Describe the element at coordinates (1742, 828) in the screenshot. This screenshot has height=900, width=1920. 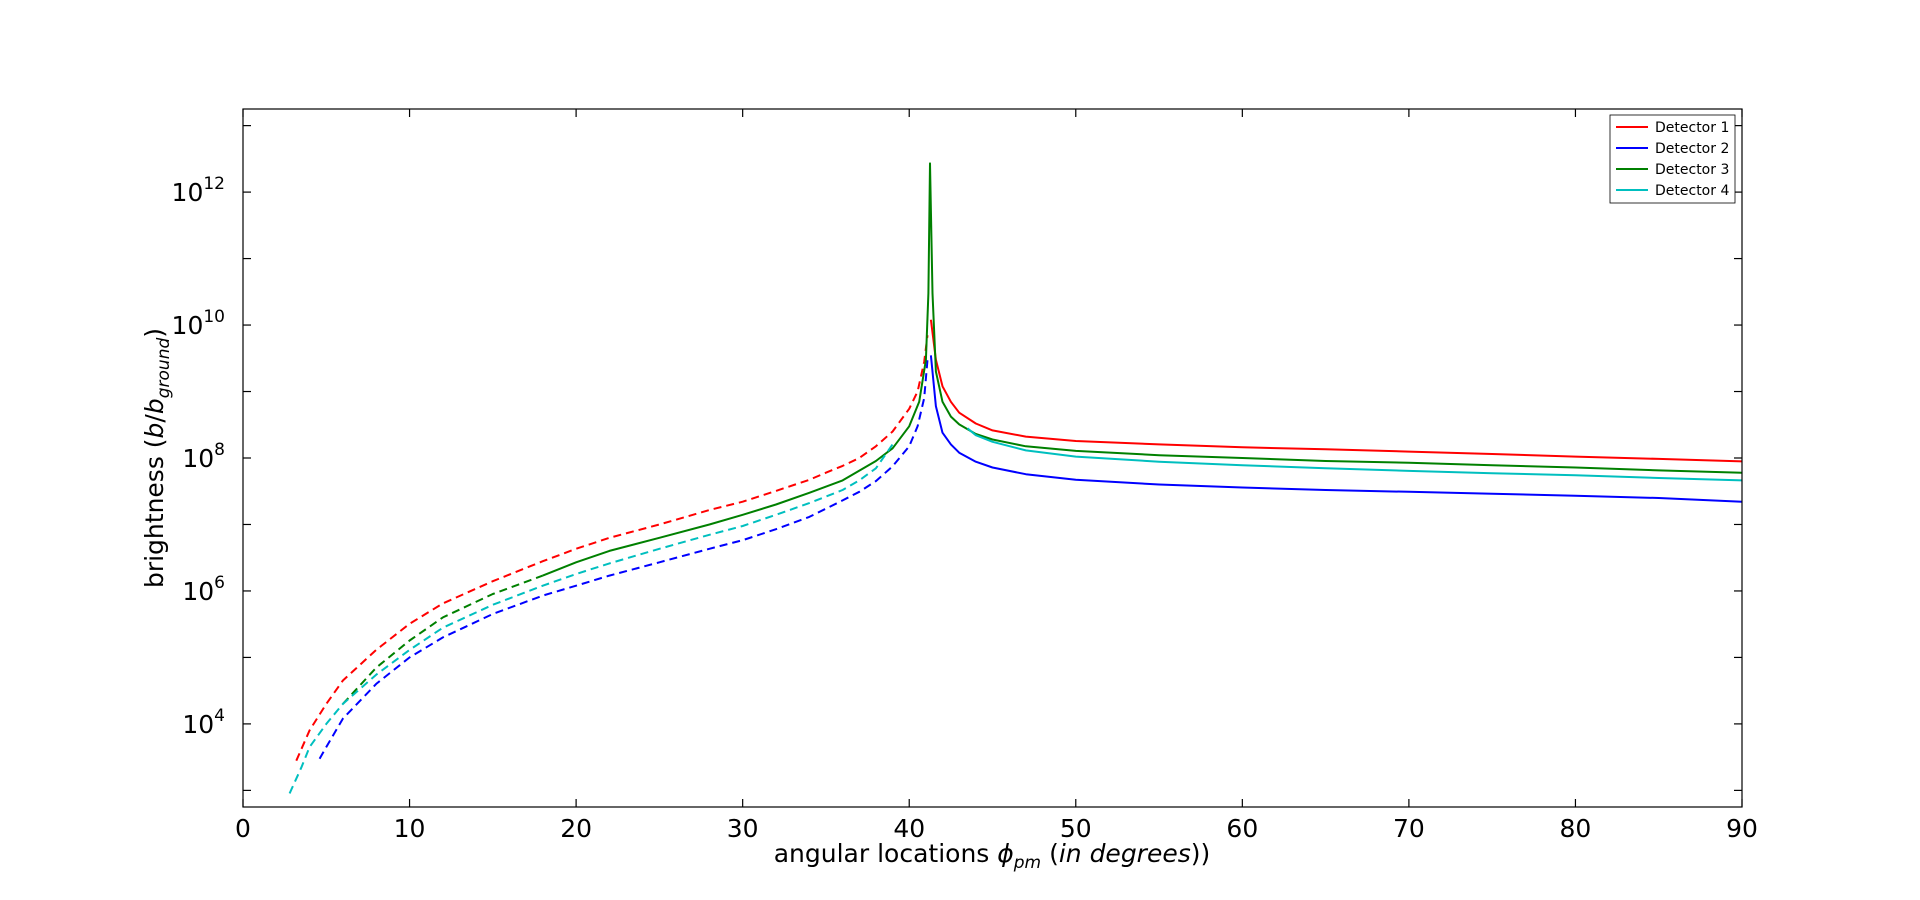
I see `x-tick-label: 90` at that location.